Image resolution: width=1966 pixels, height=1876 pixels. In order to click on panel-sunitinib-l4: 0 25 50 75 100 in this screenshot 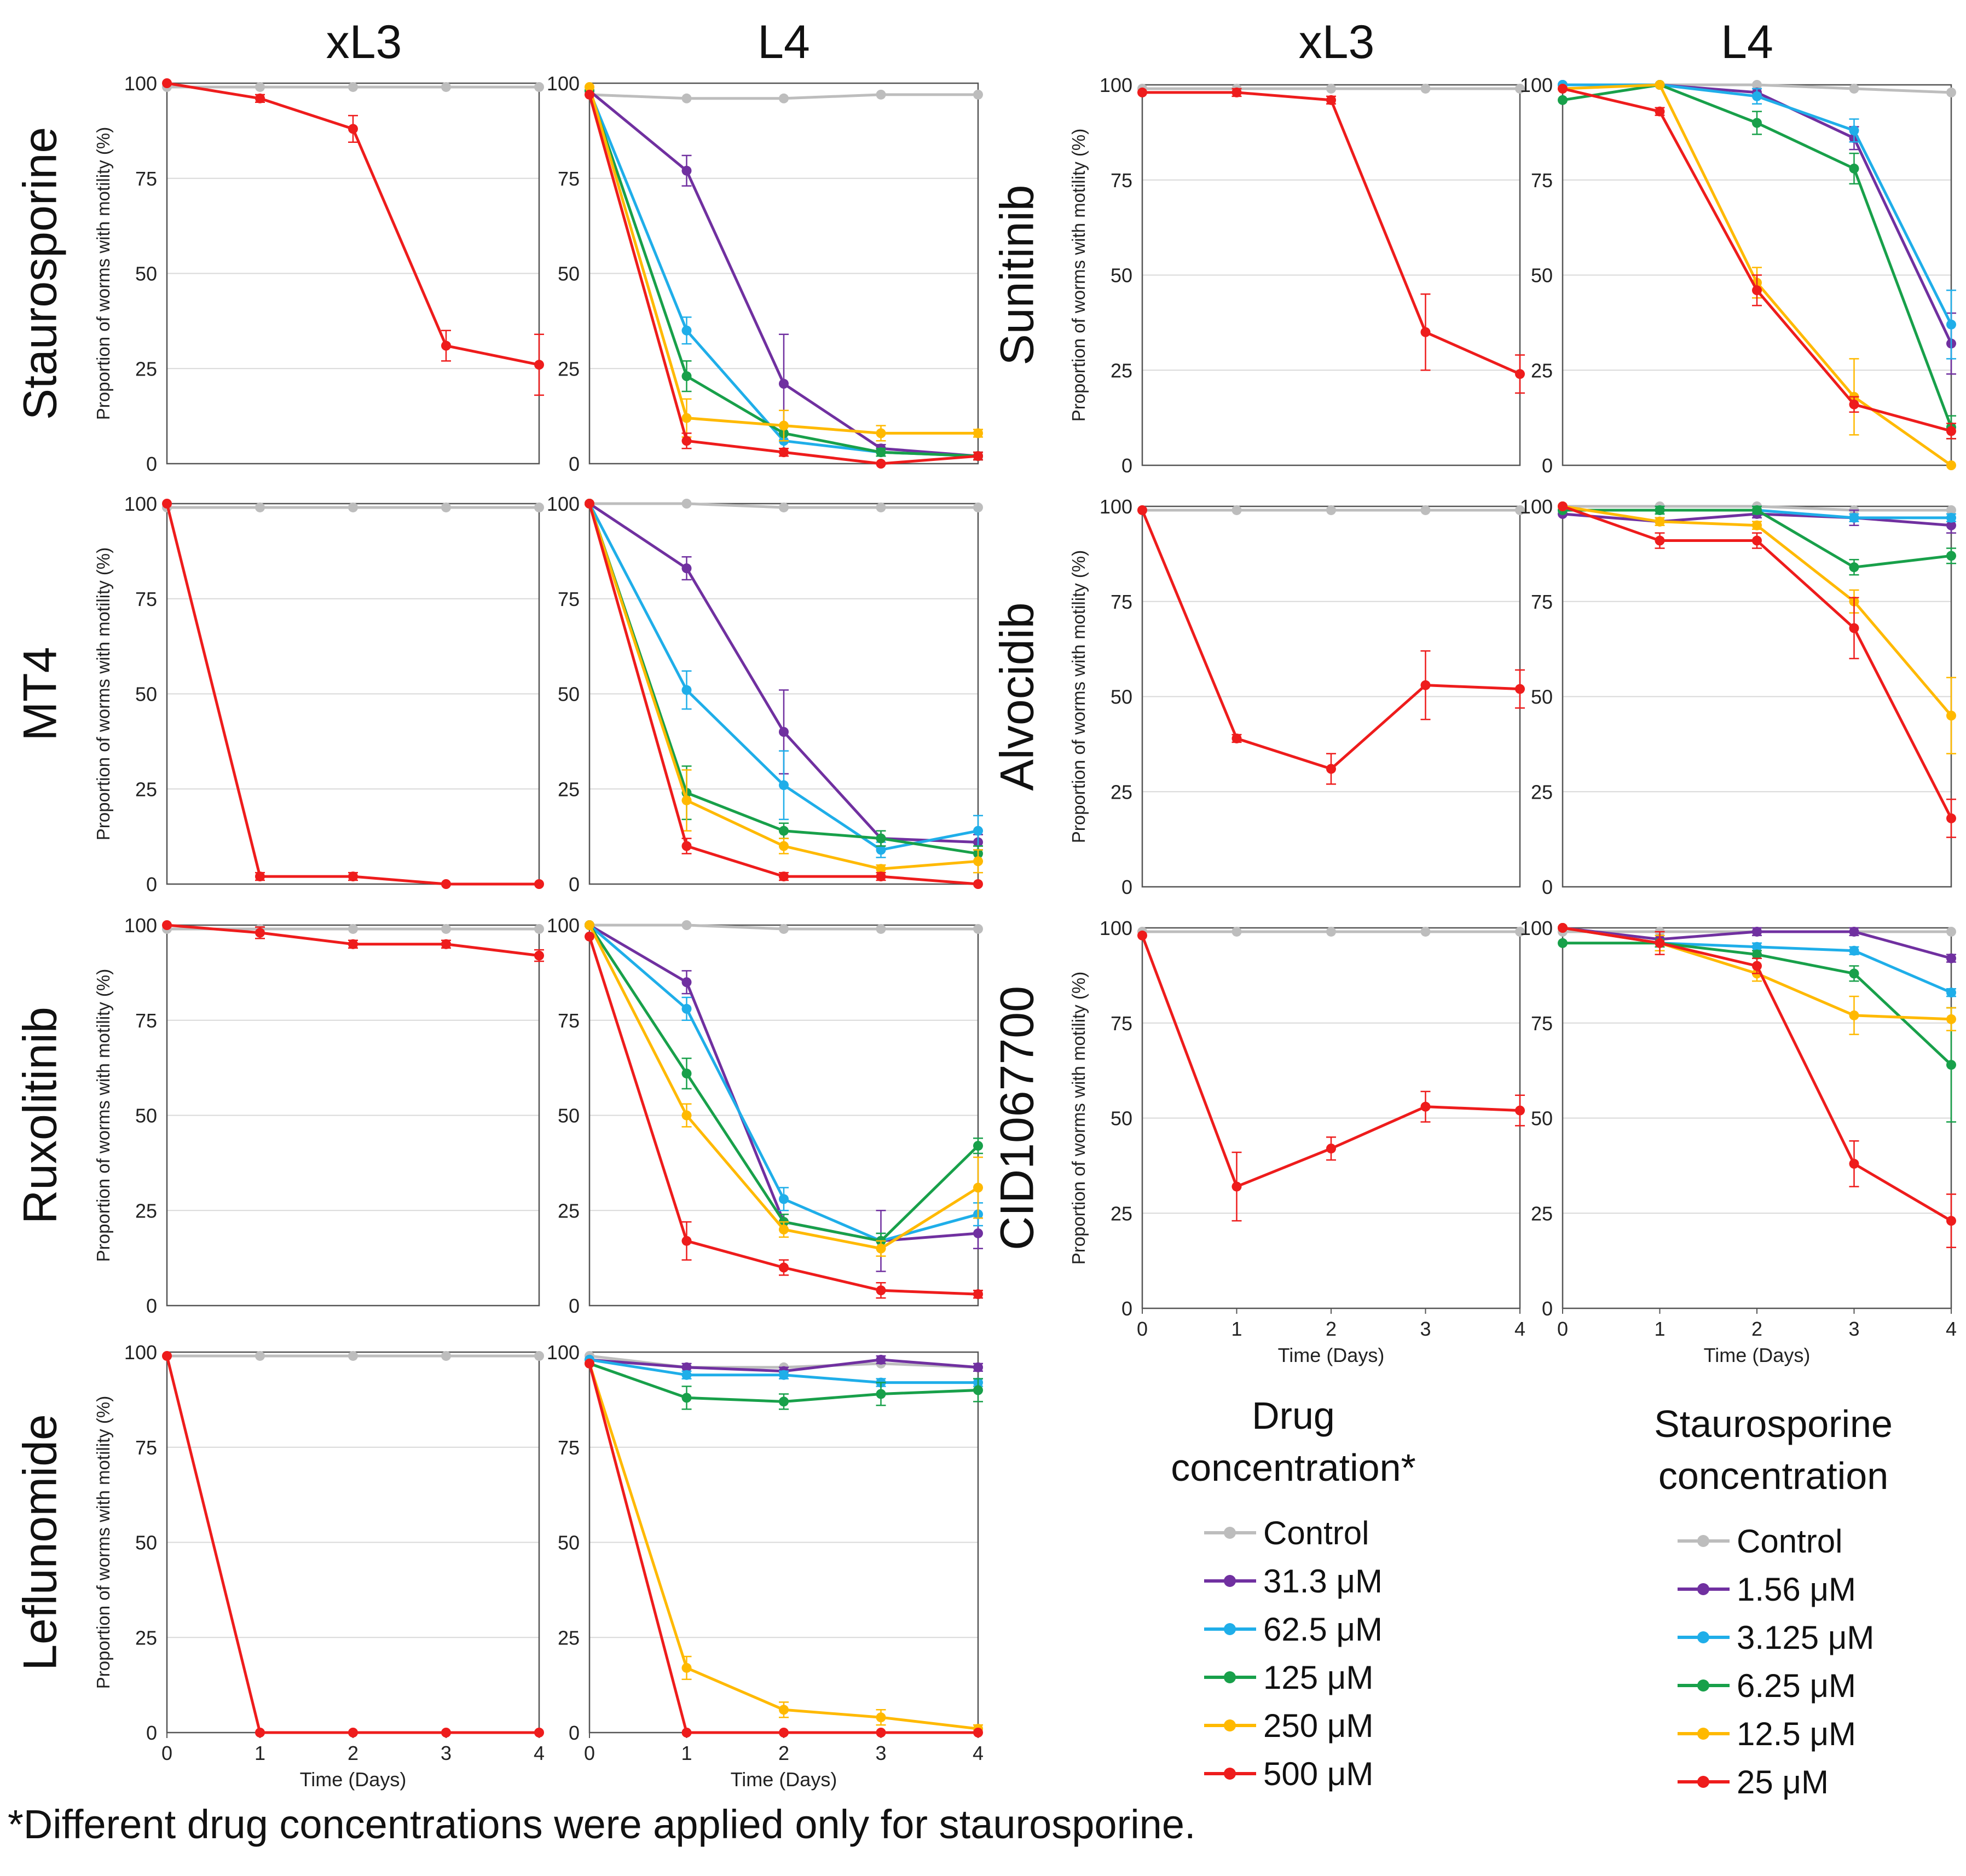, I will do `click(1738, 275)`.